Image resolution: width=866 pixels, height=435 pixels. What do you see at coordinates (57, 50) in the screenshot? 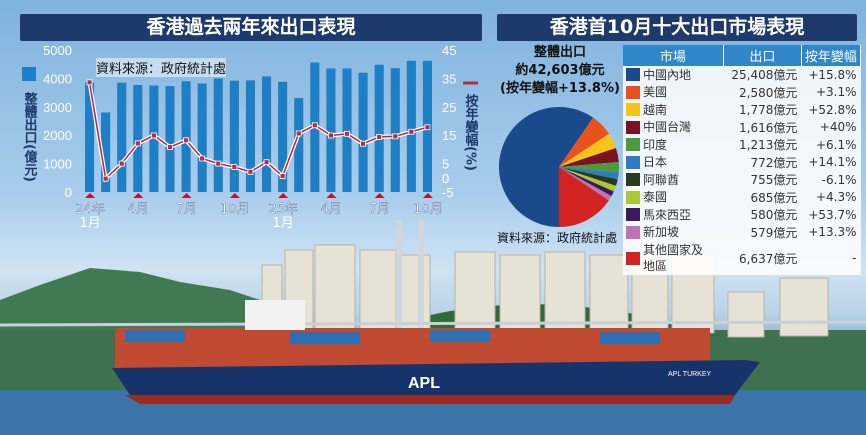
I see `y-tick-label: 5000` at bounding box center [57, 50].